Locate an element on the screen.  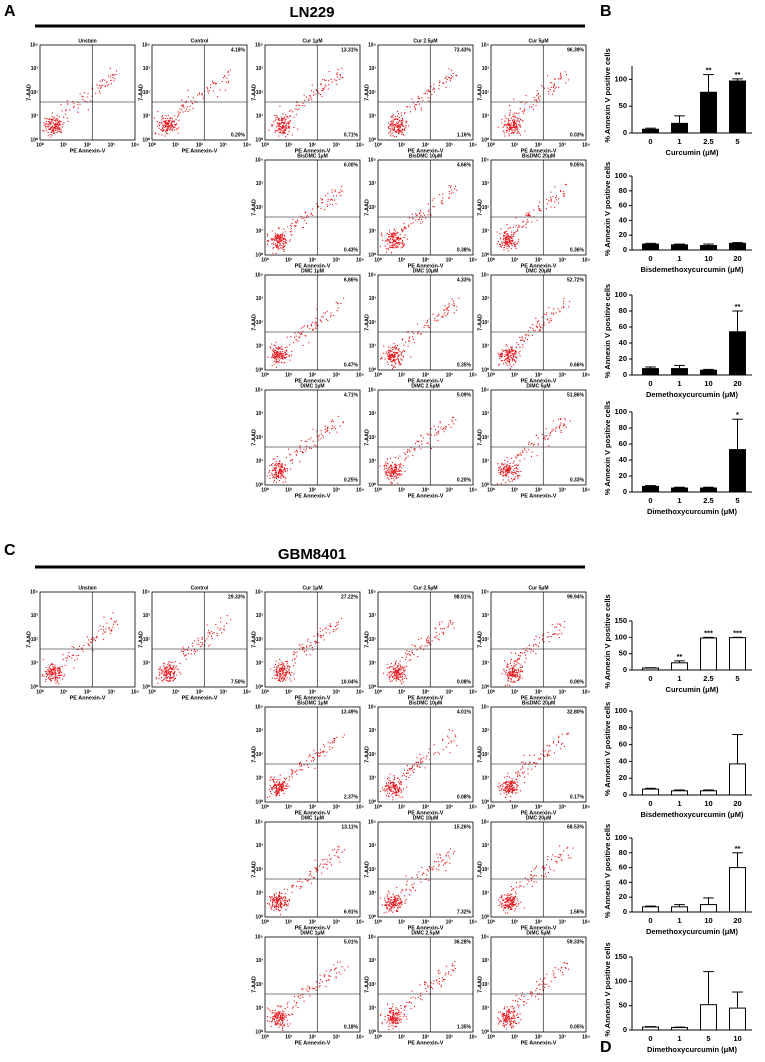
y-axis-label: 7-AAD is located at coordinates (367, 639).